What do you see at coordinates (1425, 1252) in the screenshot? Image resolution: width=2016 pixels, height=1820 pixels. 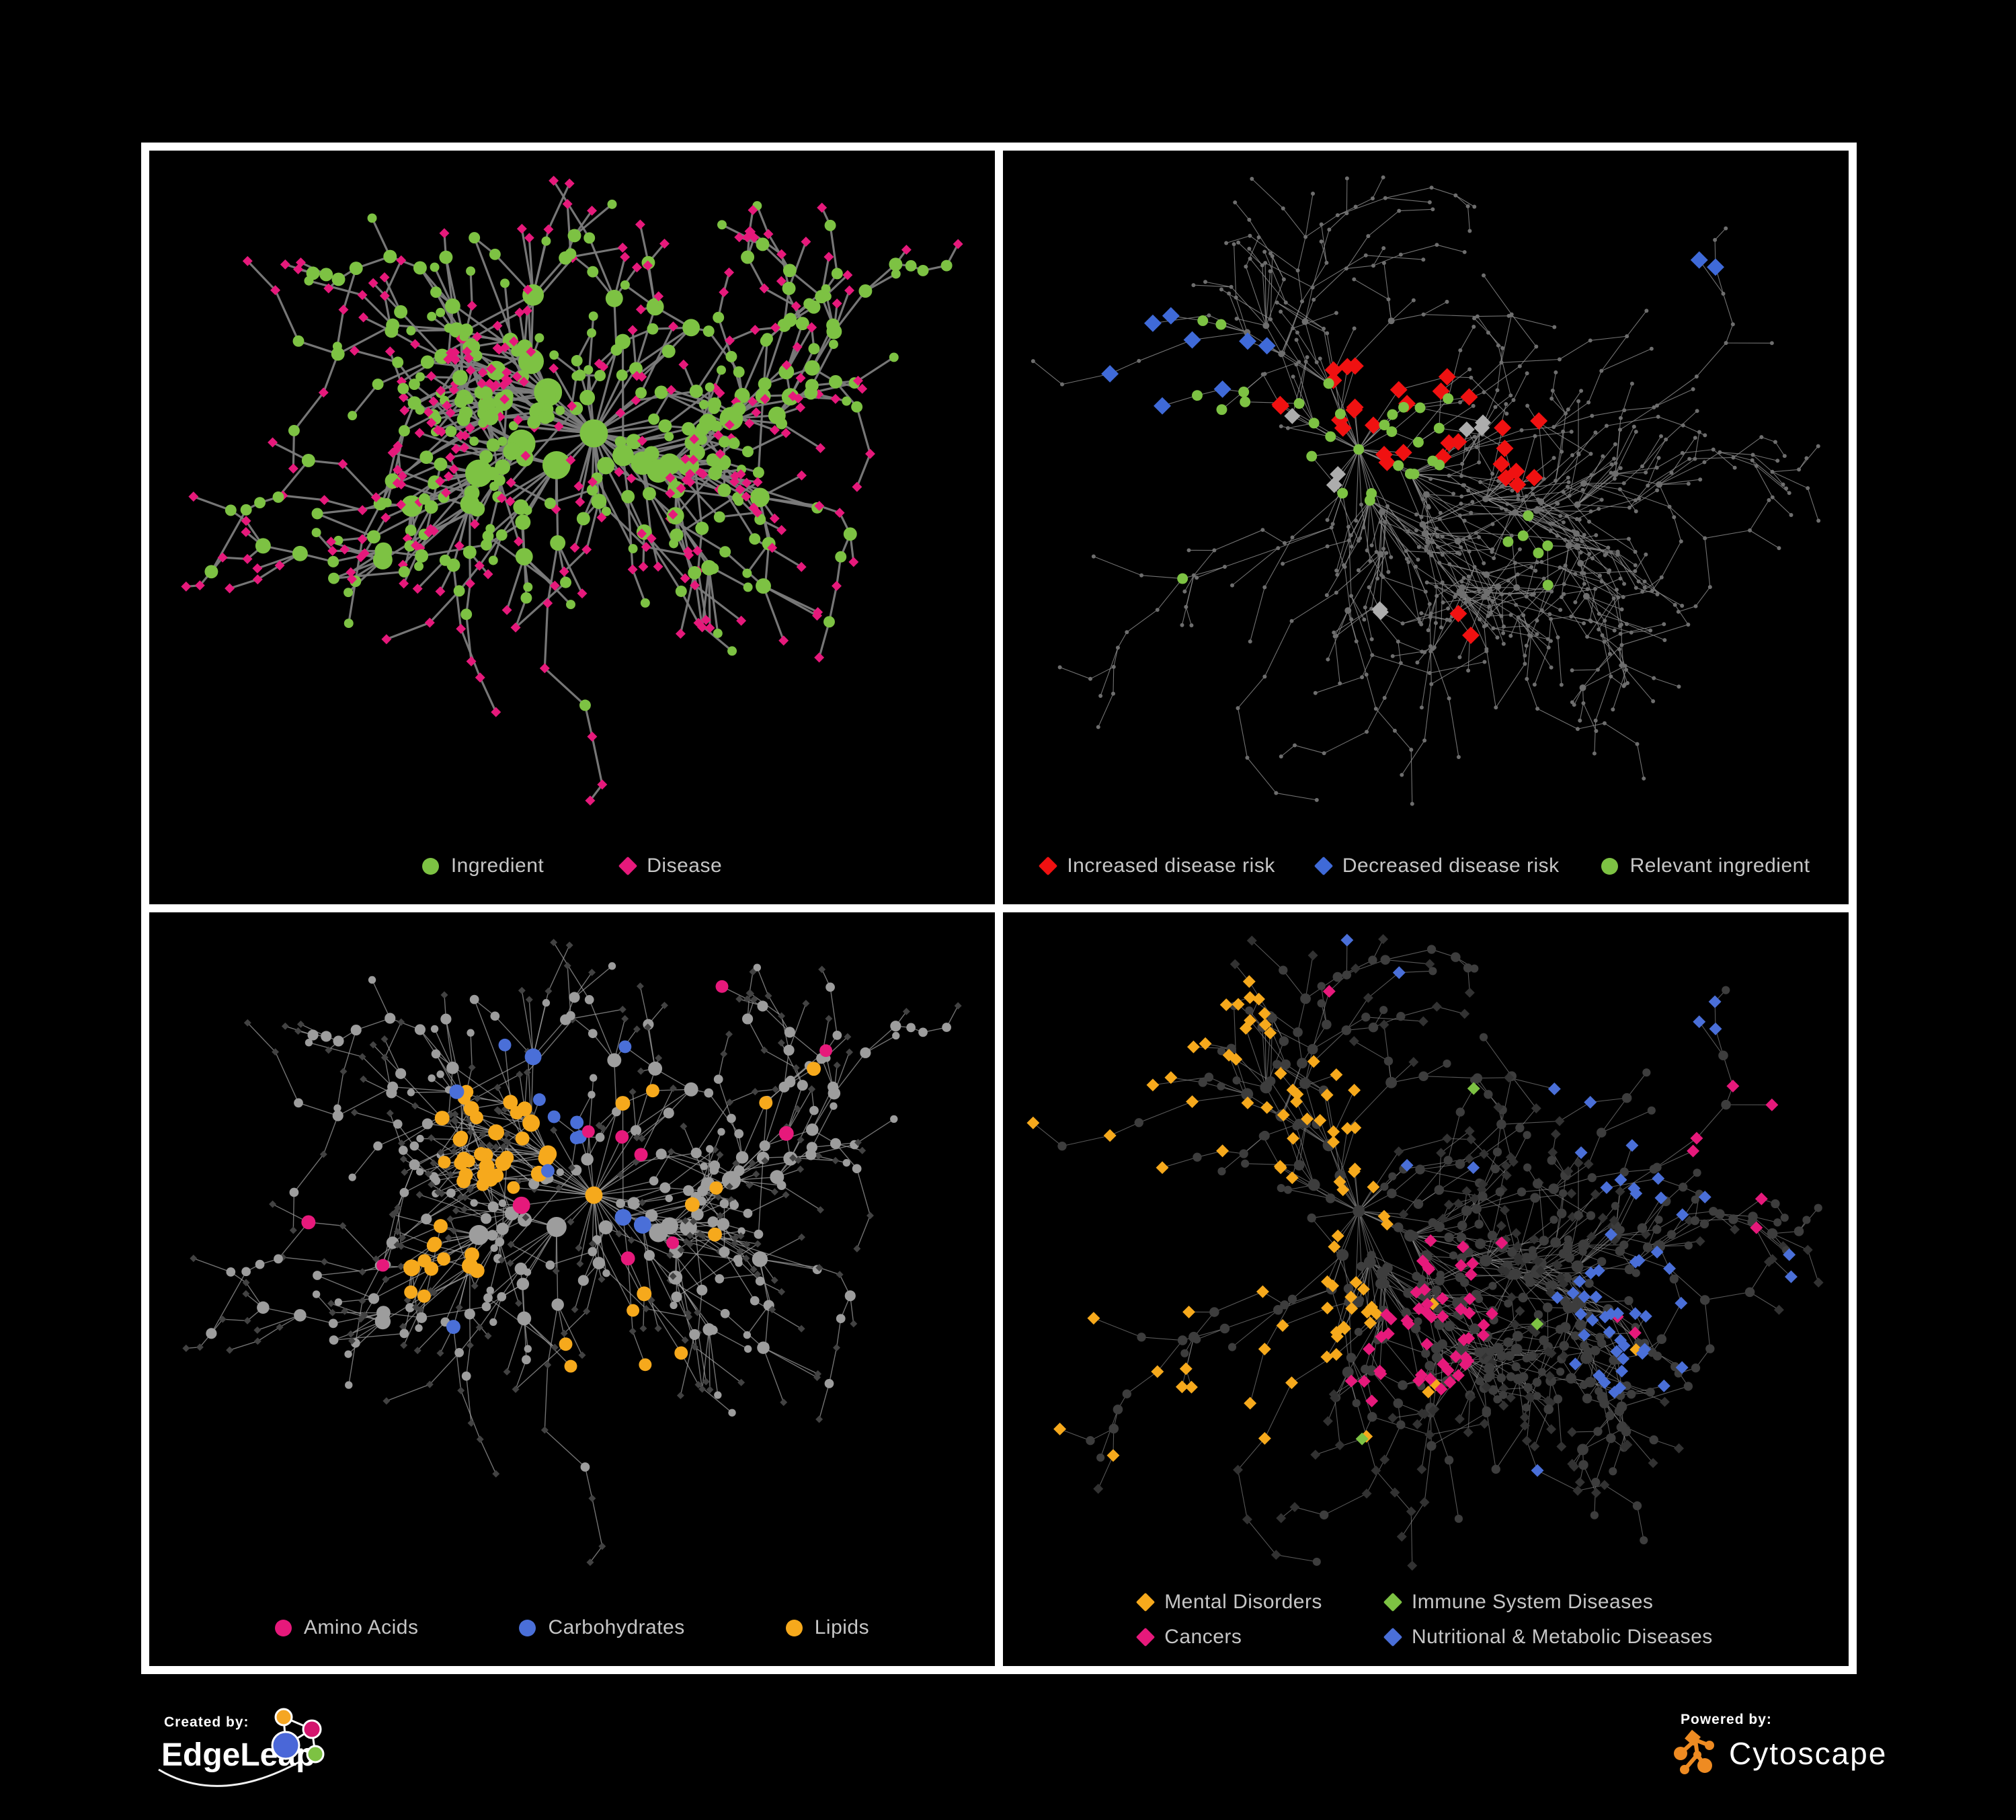 I see `disease-category-network-graph` at bounding box center [1425, 1252].